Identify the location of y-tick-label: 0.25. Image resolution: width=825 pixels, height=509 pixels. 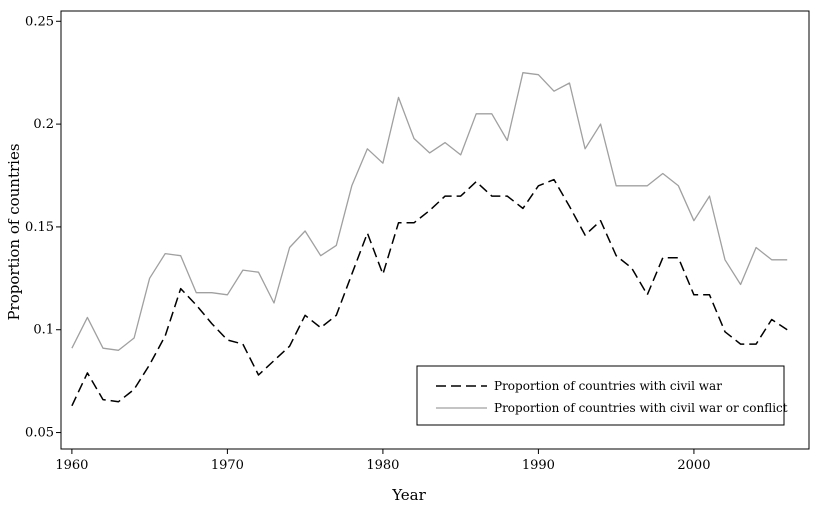
(39, 21).